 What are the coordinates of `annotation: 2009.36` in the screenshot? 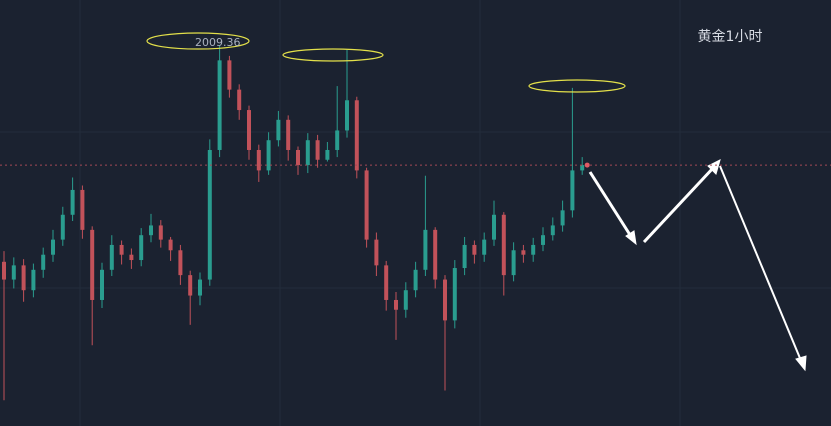 It's located at (218, 42).